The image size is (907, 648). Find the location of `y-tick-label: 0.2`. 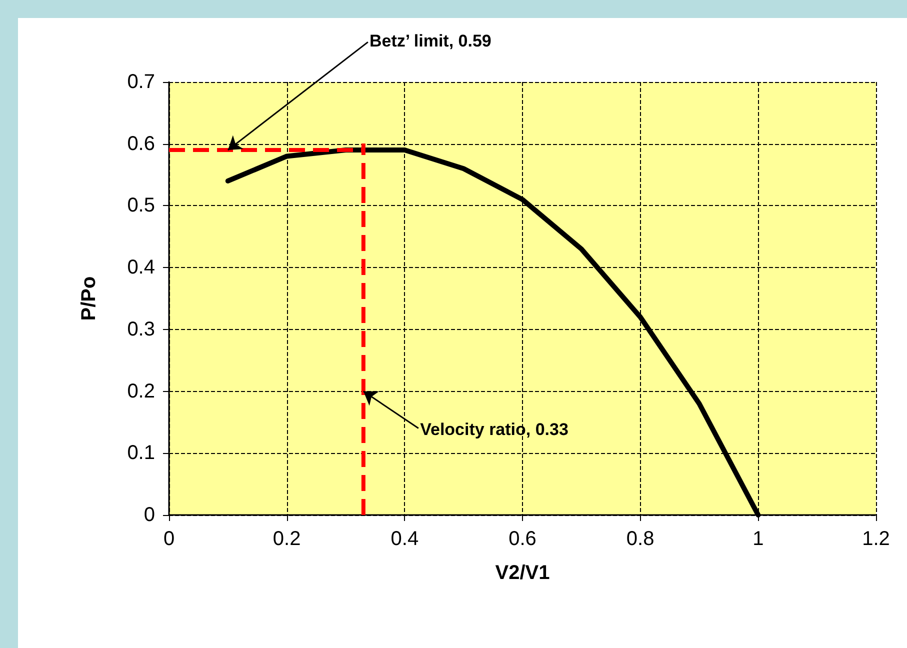

y-tick-label: 0.2 is located at coordinates (141, 391).